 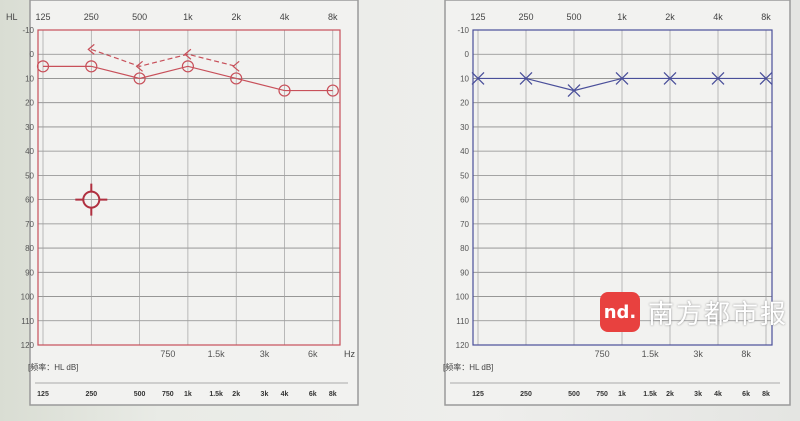 What do you see at coordinates (12, 17) in the screenshot?
I see `y-axis-label: HL` at bounding box center [12, 17].